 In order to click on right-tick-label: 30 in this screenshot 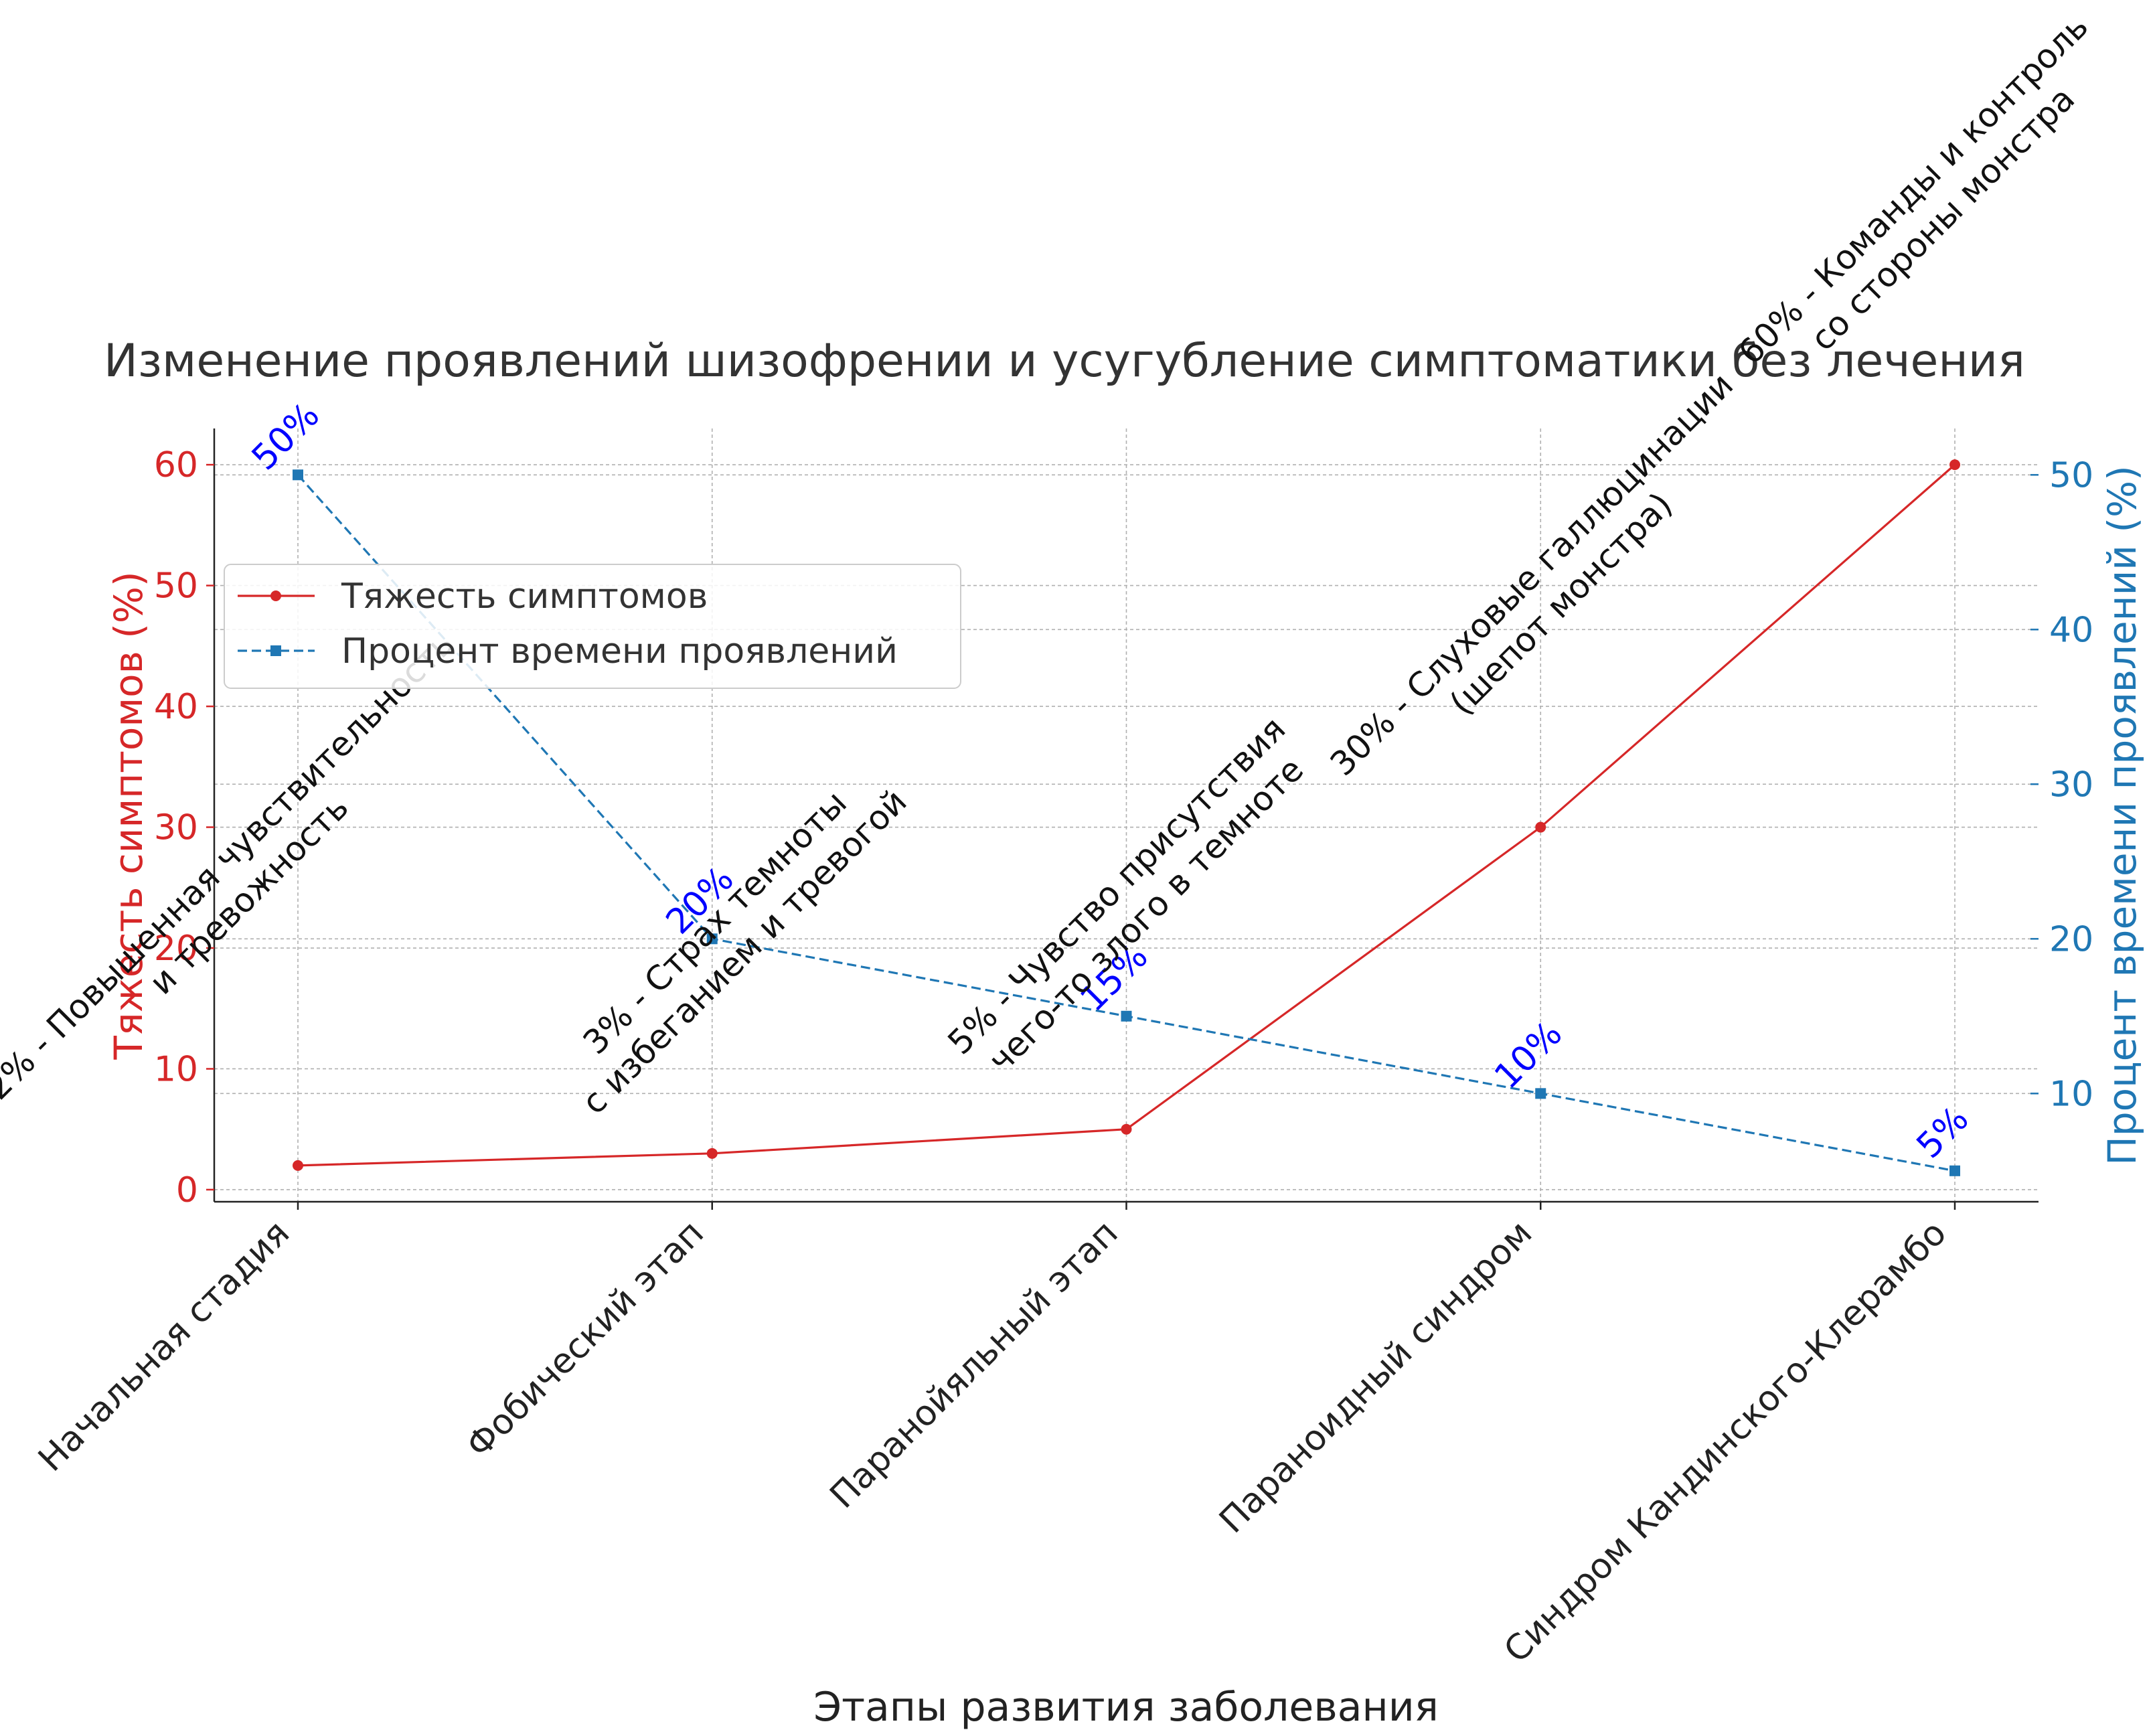, I will do `click(2071, 785)`.